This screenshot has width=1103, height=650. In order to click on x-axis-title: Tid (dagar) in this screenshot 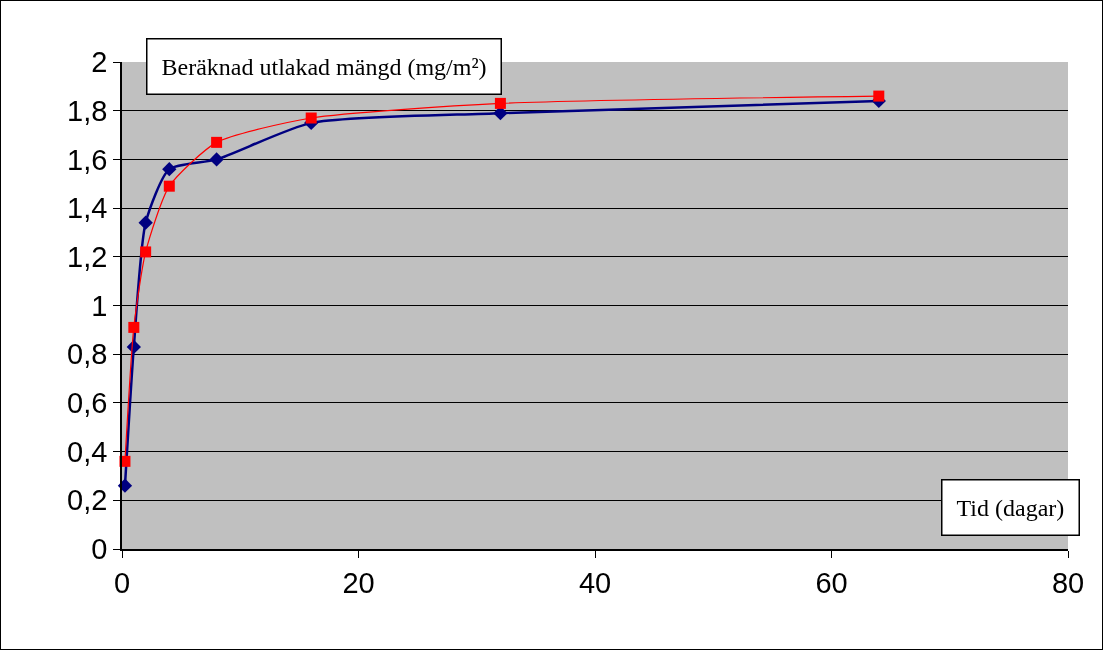, I will do `click(1010, 507)`.